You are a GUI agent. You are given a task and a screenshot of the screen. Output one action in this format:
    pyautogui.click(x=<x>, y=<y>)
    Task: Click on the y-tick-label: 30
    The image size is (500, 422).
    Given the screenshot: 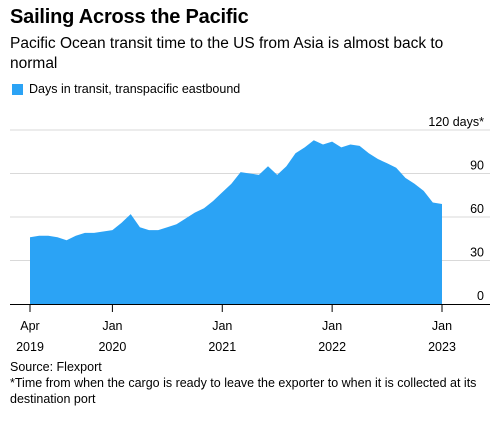 What is the action you would take?
    pyautogui.click(x=477, y=253)
    